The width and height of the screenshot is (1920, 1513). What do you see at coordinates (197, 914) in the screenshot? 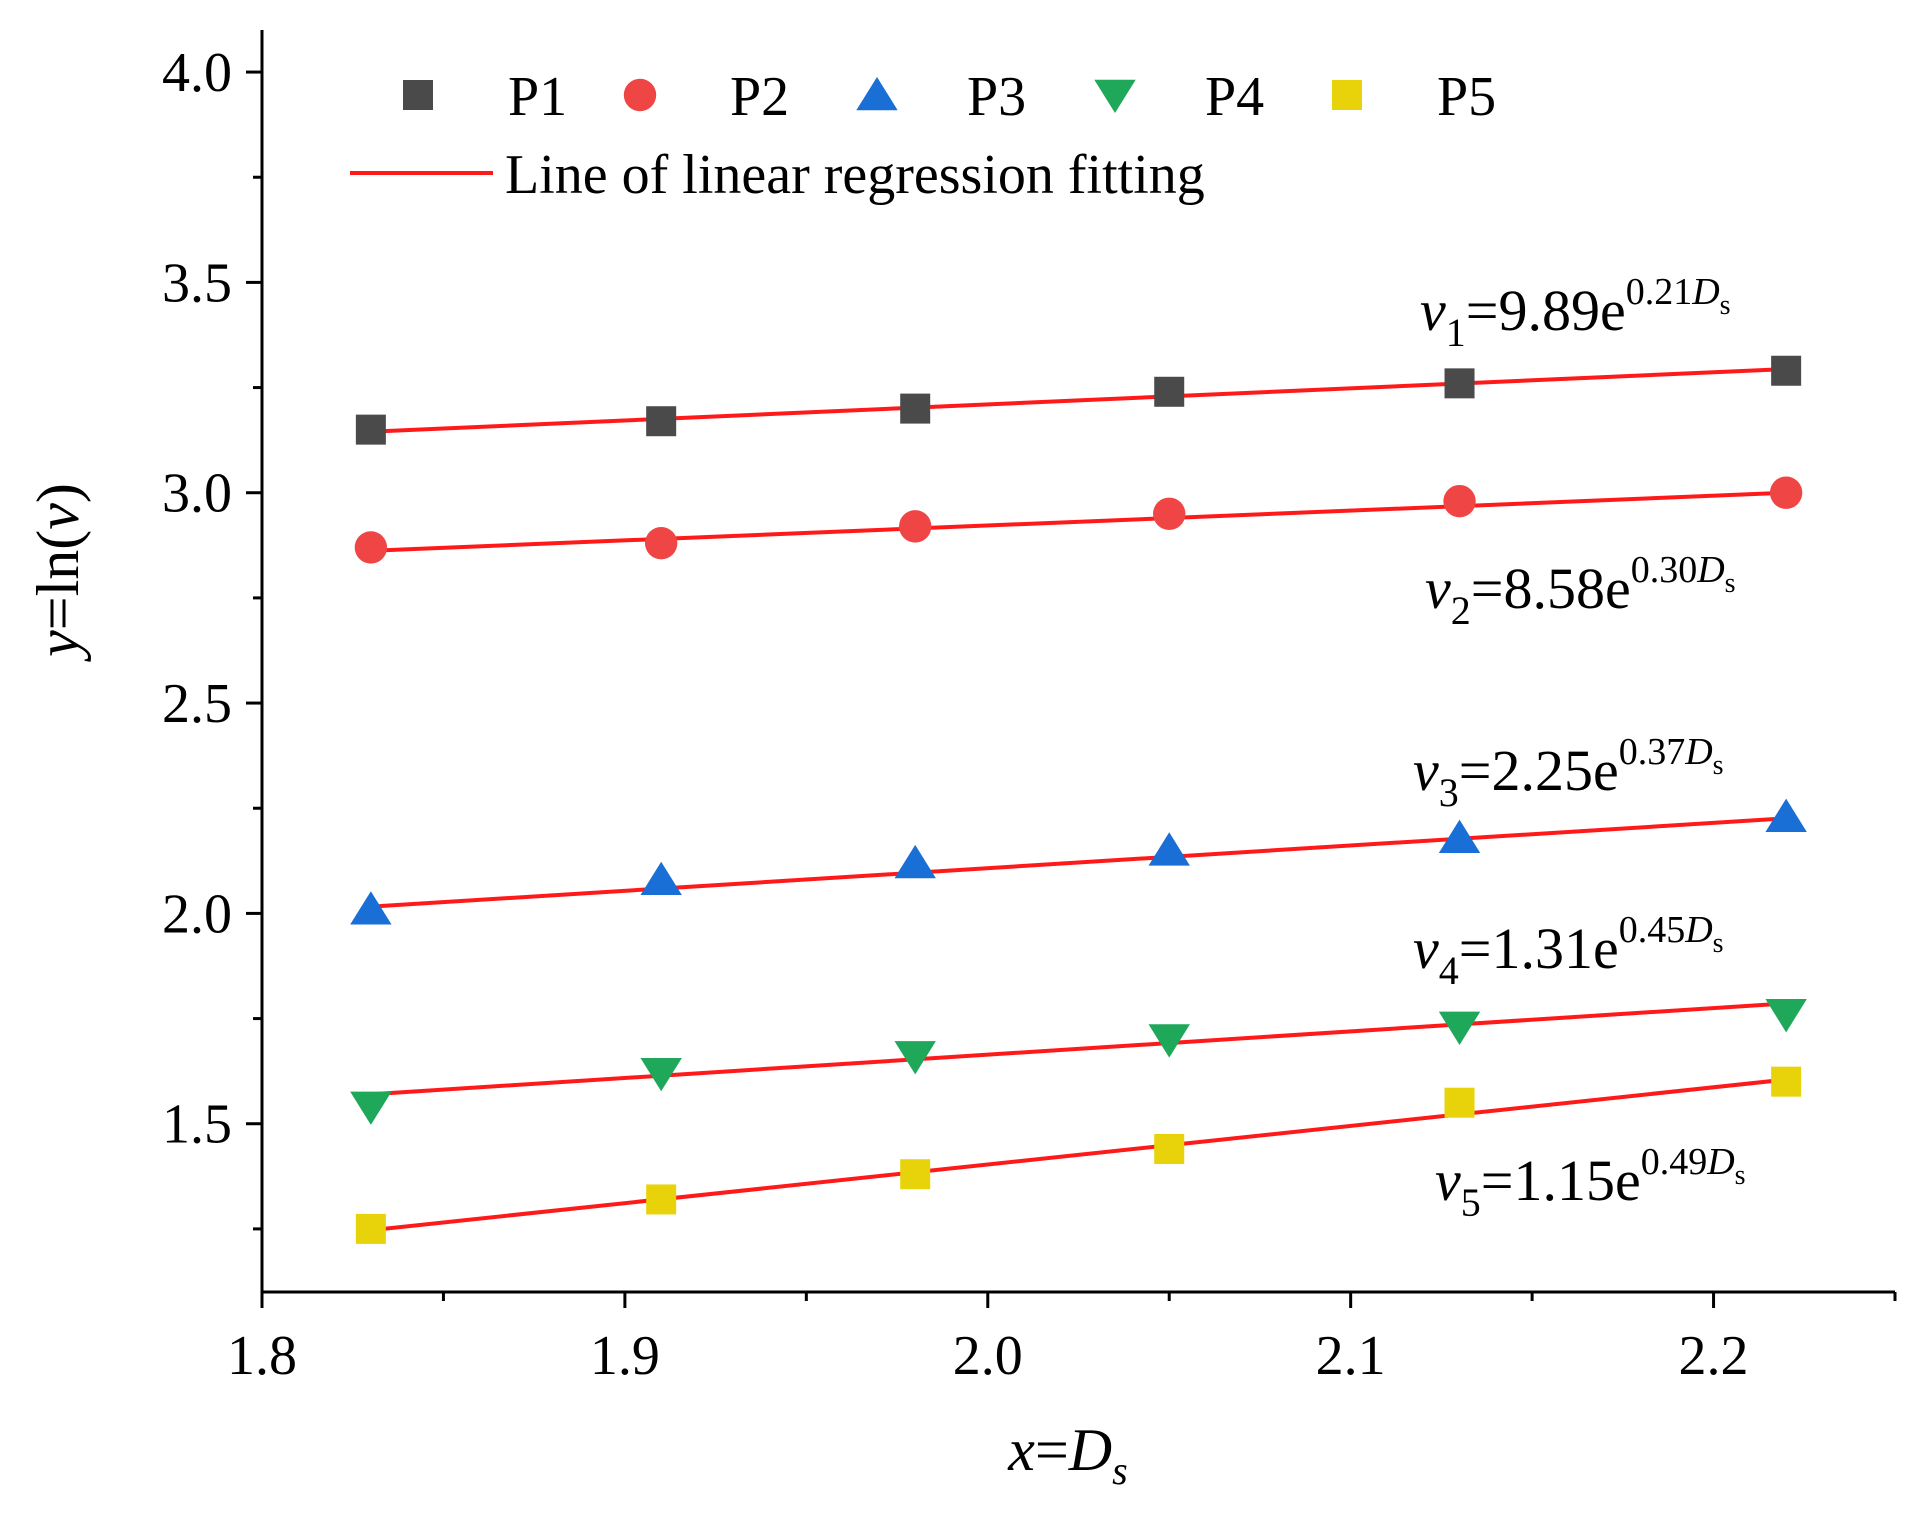
I see `y-tick-label: 2.0` at bounding box center [197, 914].